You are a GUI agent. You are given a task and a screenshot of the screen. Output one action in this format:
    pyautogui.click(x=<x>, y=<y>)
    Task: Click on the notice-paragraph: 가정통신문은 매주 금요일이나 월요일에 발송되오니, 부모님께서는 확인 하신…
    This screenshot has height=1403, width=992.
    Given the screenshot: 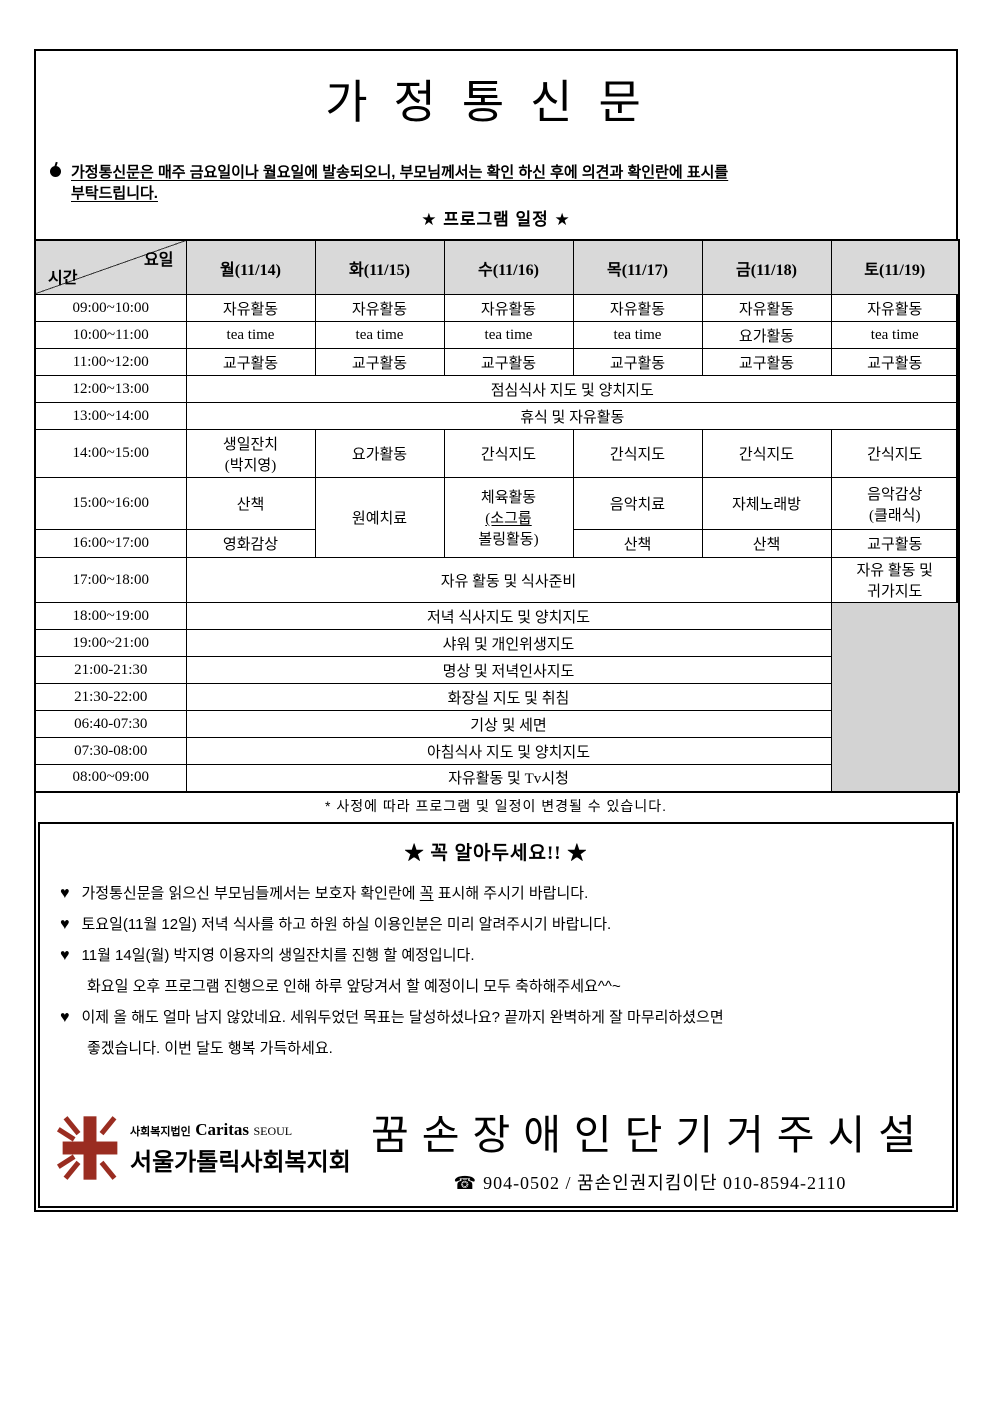 What is the action you would take?
    pyautogui.click(x=500, y=183)
    